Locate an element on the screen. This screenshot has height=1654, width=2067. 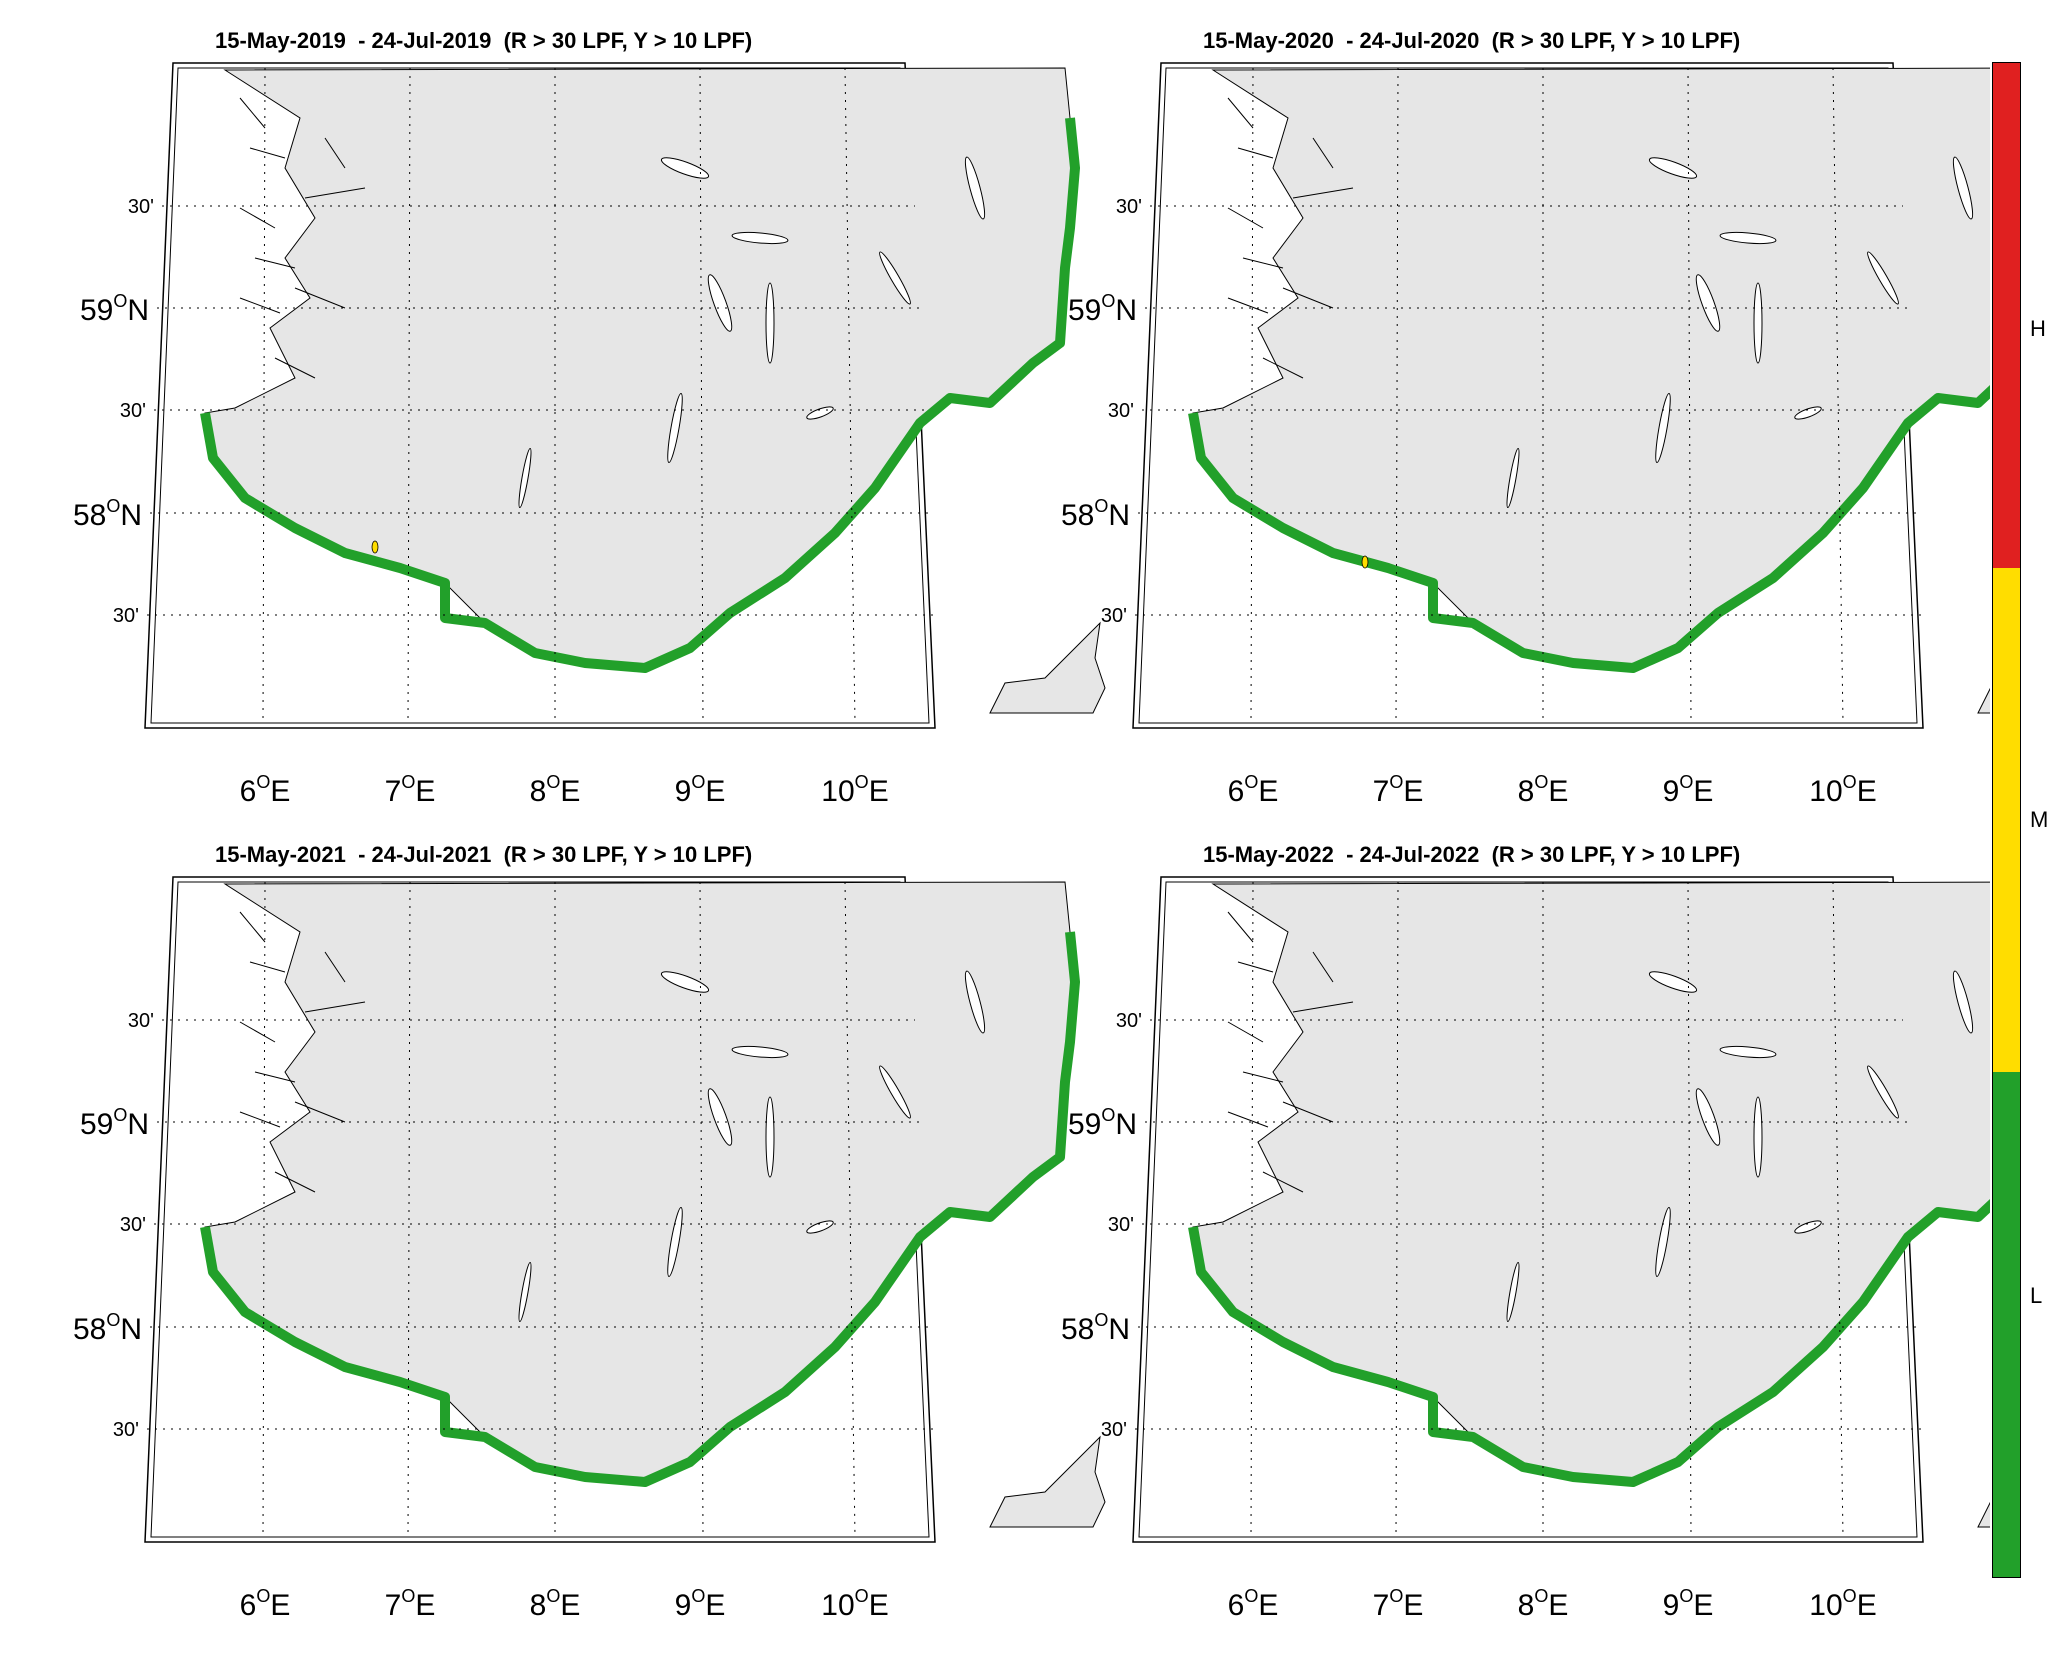
colorbar is located at coordinates (2006, 820).